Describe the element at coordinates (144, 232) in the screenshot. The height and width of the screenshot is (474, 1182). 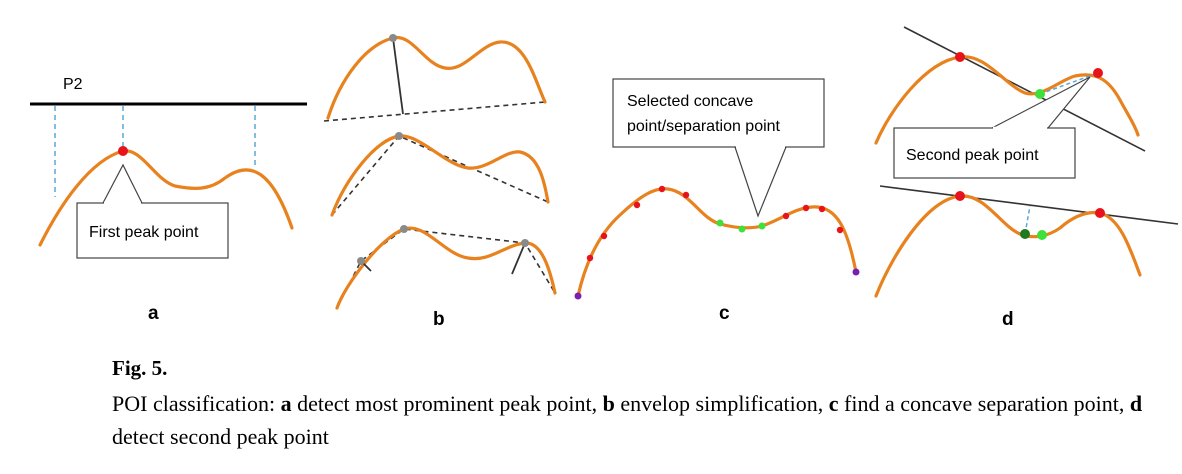
I see `first-peak-label: First peak point` at that location.